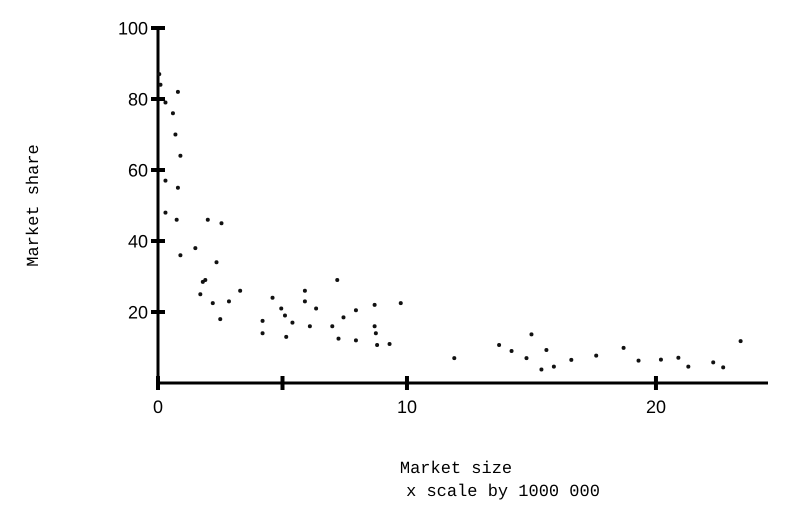  I want to click on y-tick-label: 40, so click(138, 241).